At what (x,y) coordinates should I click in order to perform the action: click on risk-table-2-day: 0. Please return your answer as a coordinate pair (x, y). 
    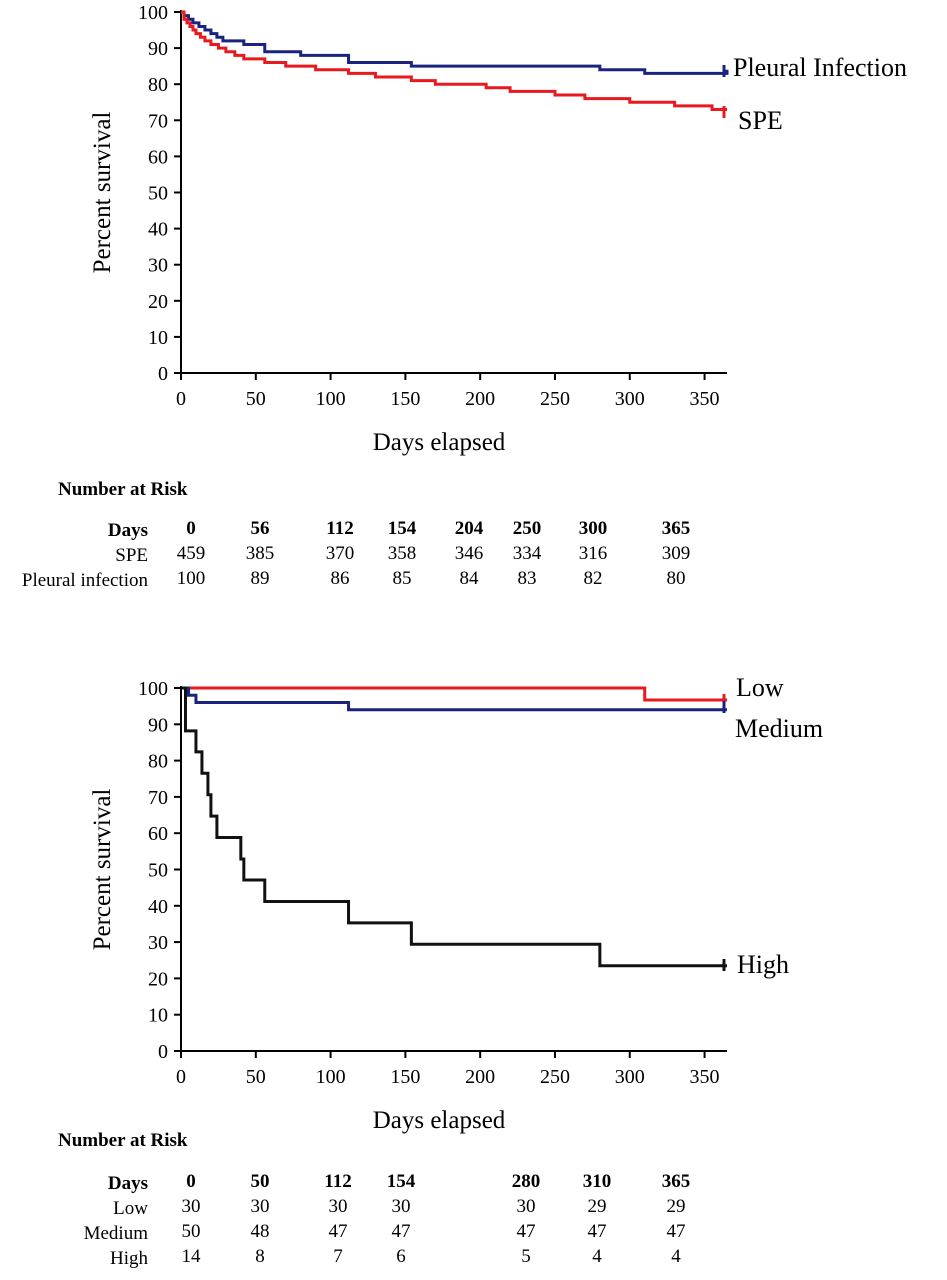
    Looking at the image, I should click on (191, 1181).